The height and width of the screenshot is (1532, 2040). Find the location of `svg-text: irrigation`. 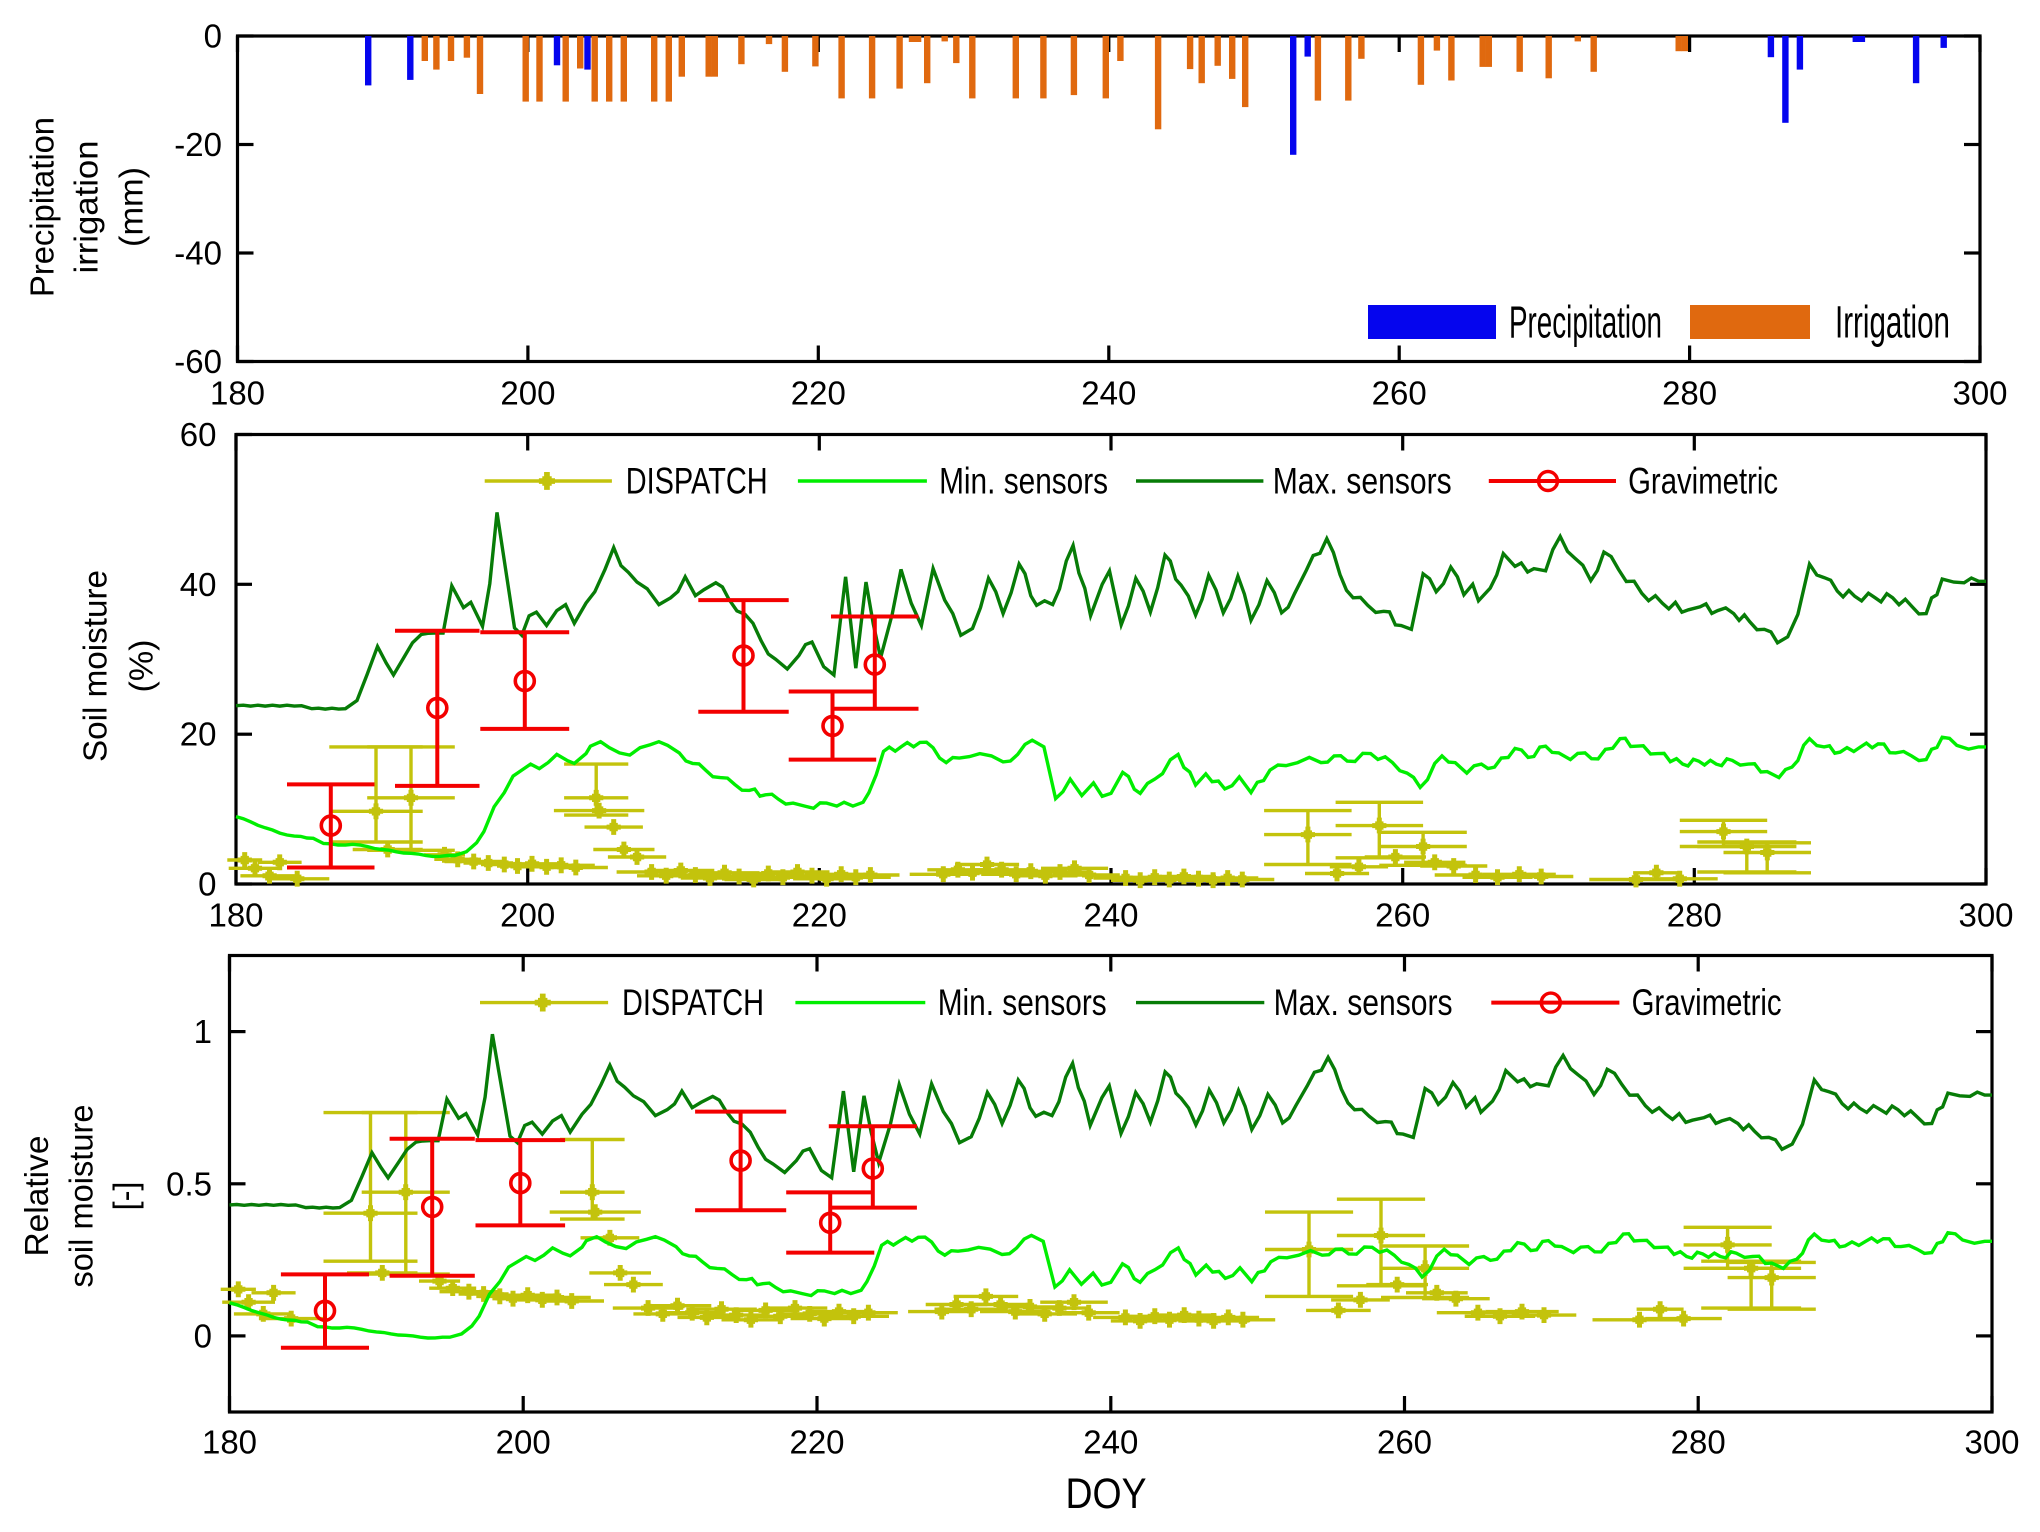

svg-text: irrigation is located at coordinates (86, 207).